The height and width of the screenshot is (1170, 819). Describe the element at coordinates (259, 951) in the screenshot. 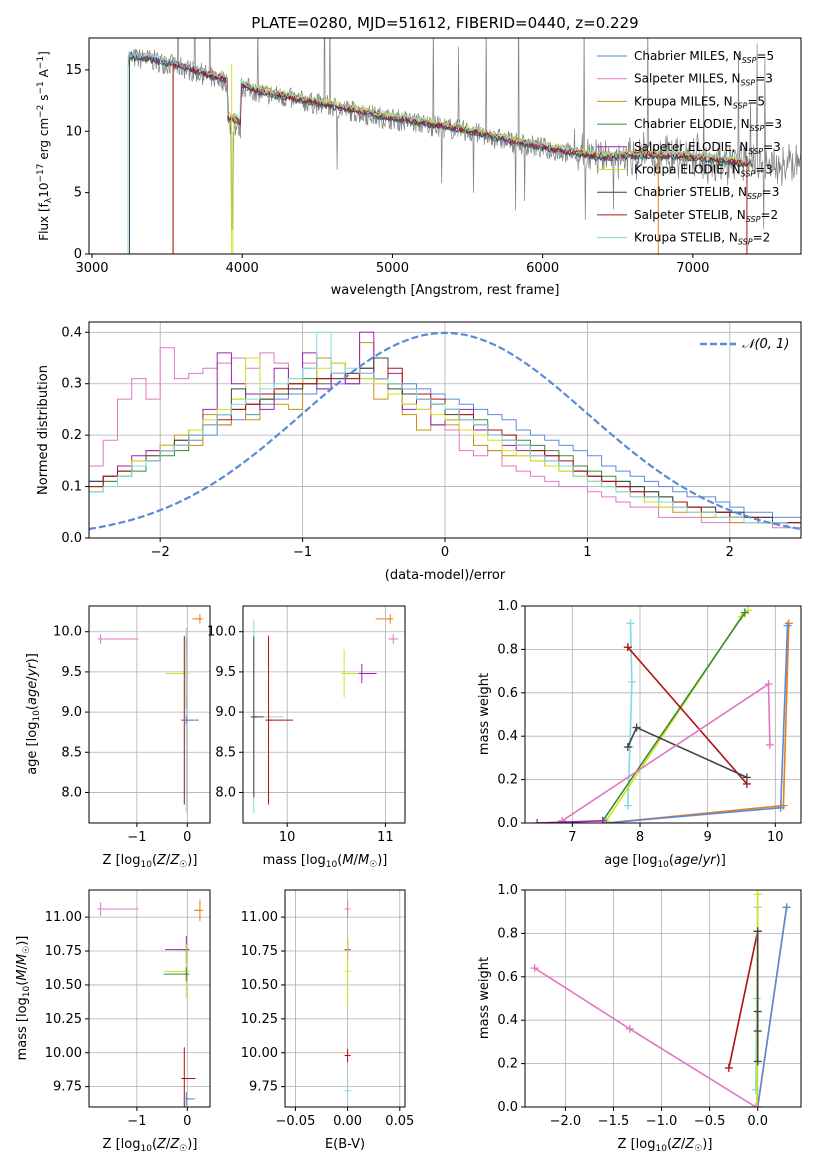

I see `y-tick-label: 10.75` at that location.